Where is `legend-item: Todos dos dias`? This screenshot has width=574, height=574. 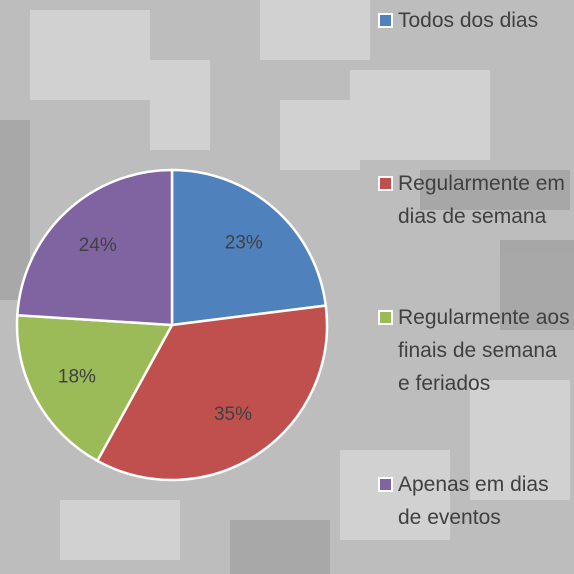 legend-item: Todos dos dias is located at coordinates (474, 20).